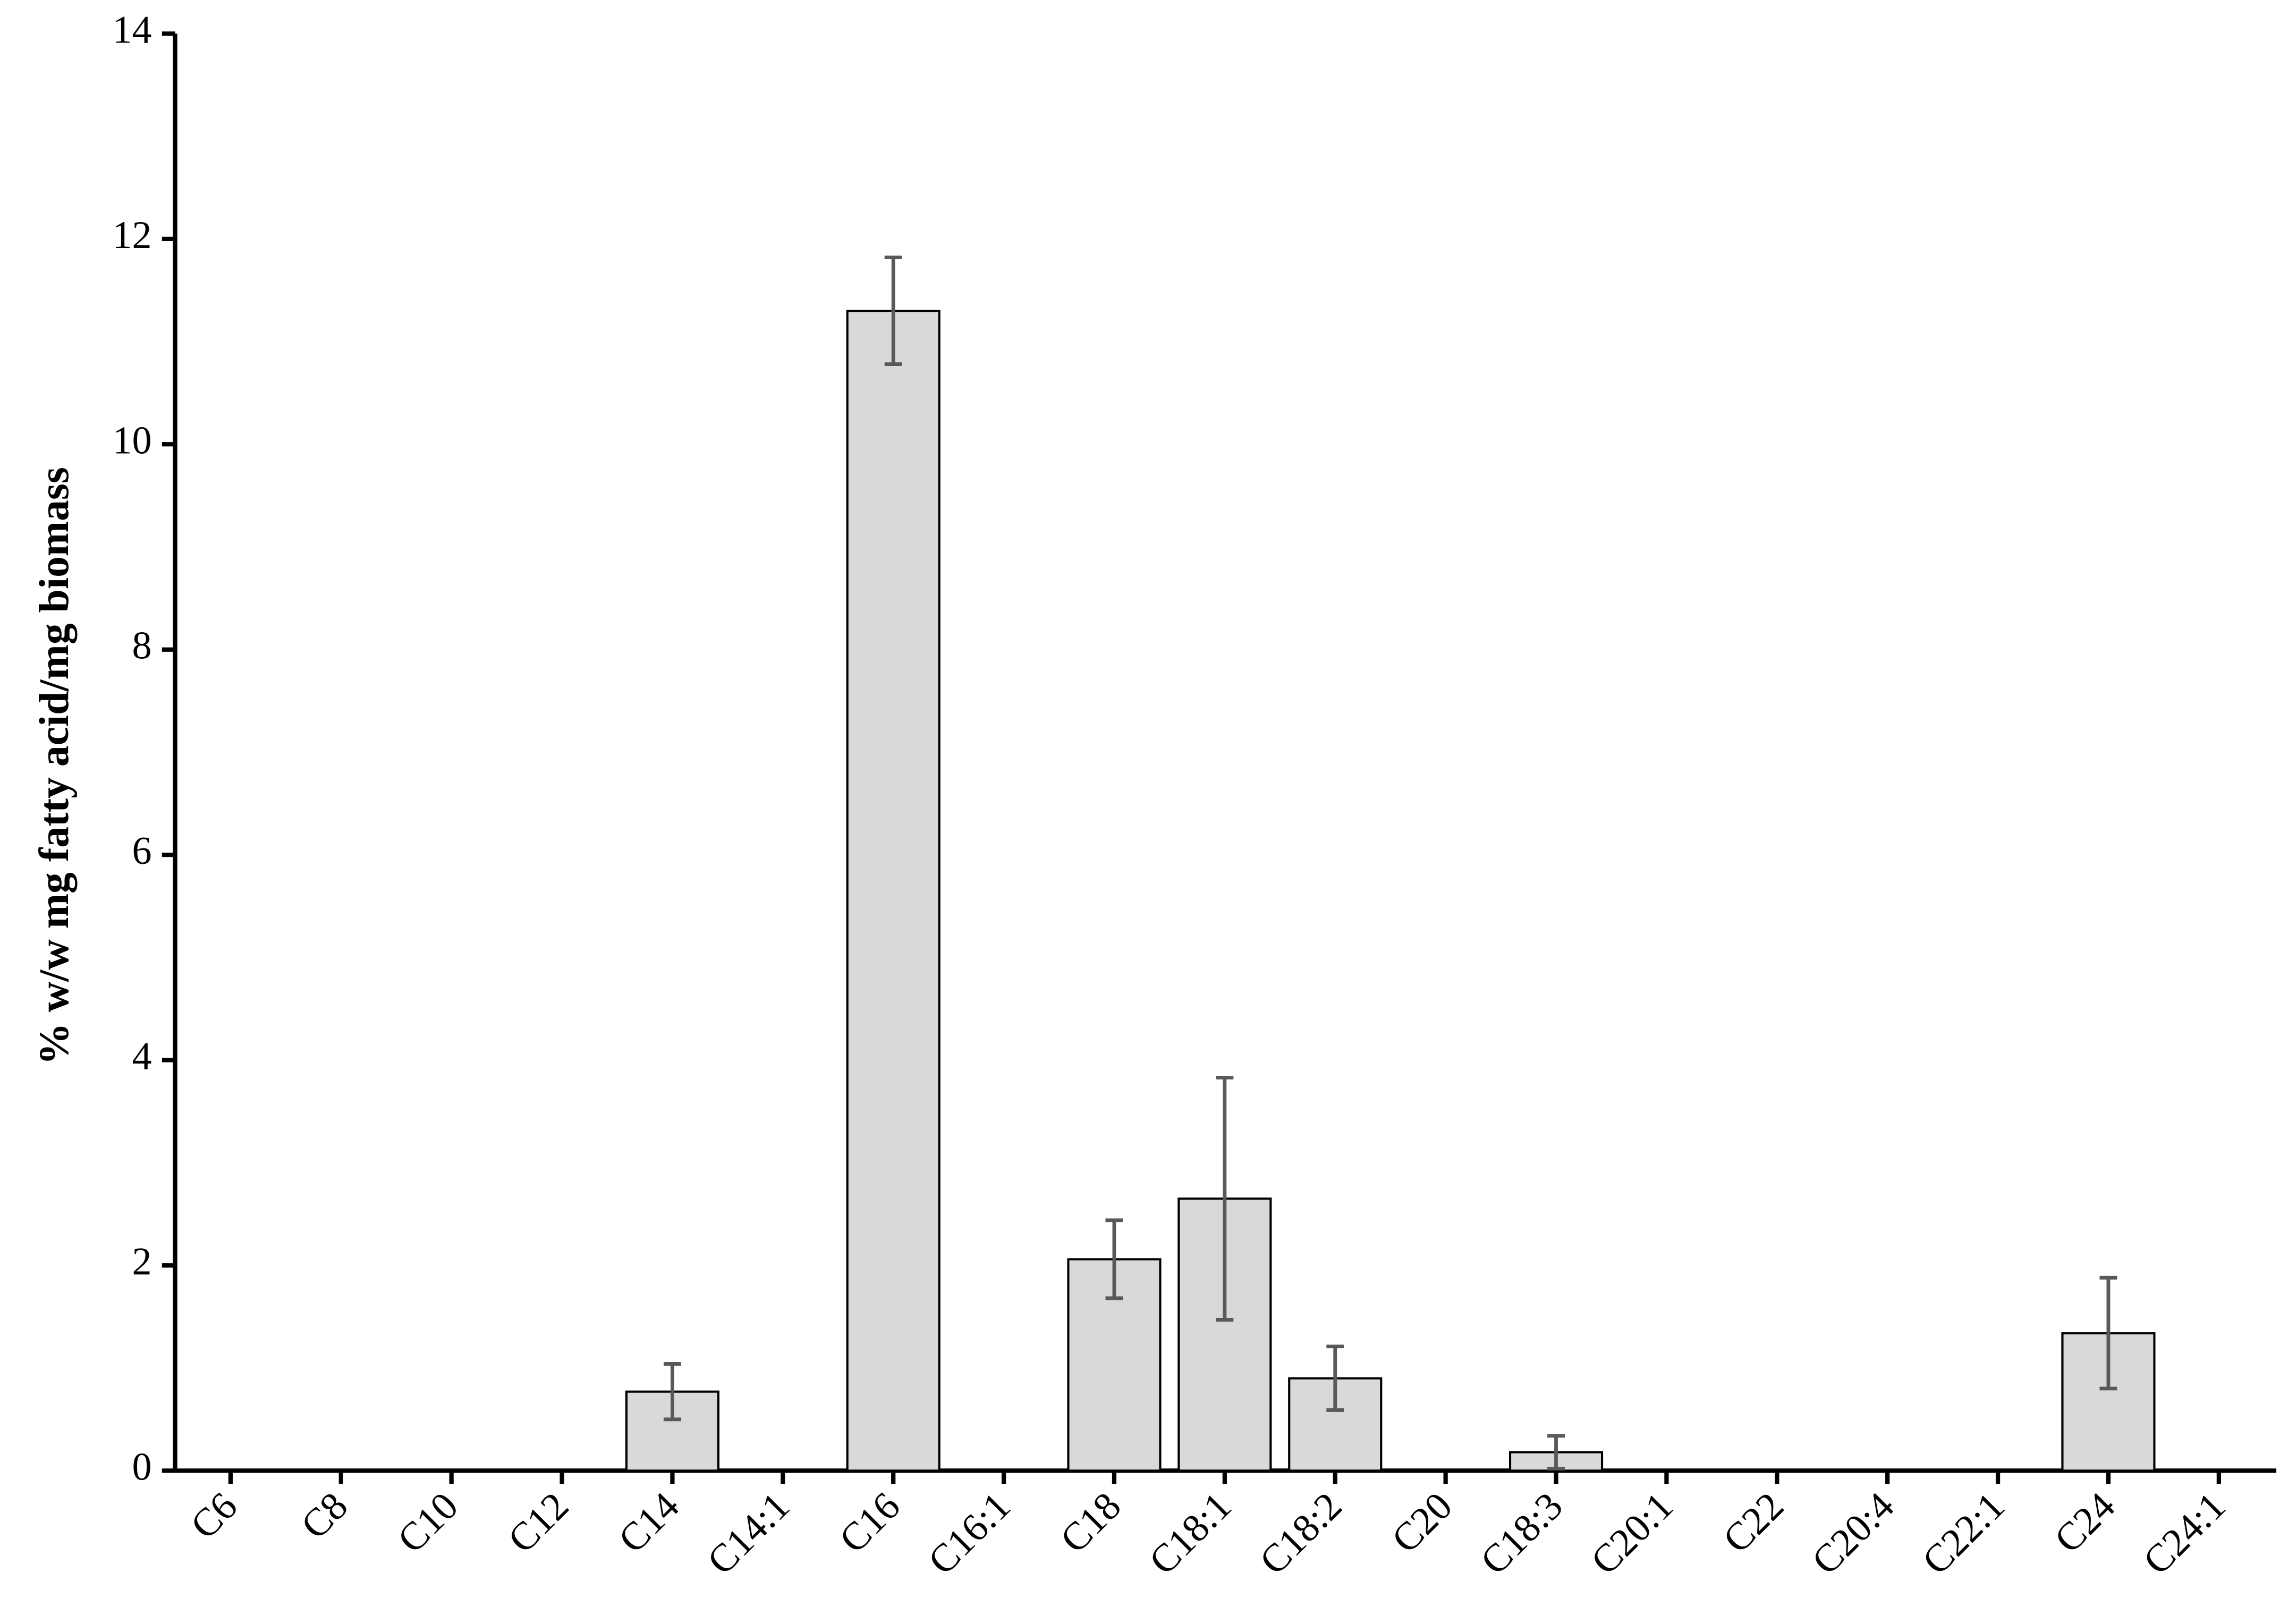  What do you see at coordinates (132, 440) in the screenshot?
I see `y-tick-label: 10` at bounding box center [132, 440].